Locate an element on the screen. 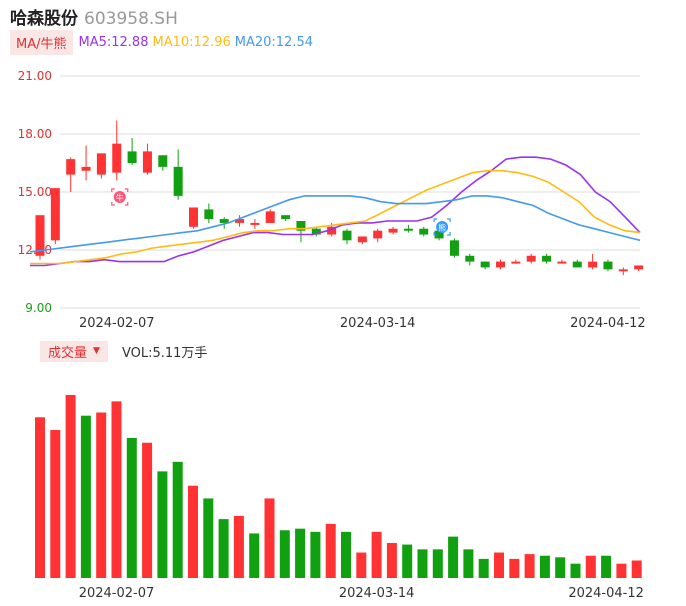  price-x-axis: 2024-02-07 2024-03-14 2024-04-12 is located at coordinates (362, 323).